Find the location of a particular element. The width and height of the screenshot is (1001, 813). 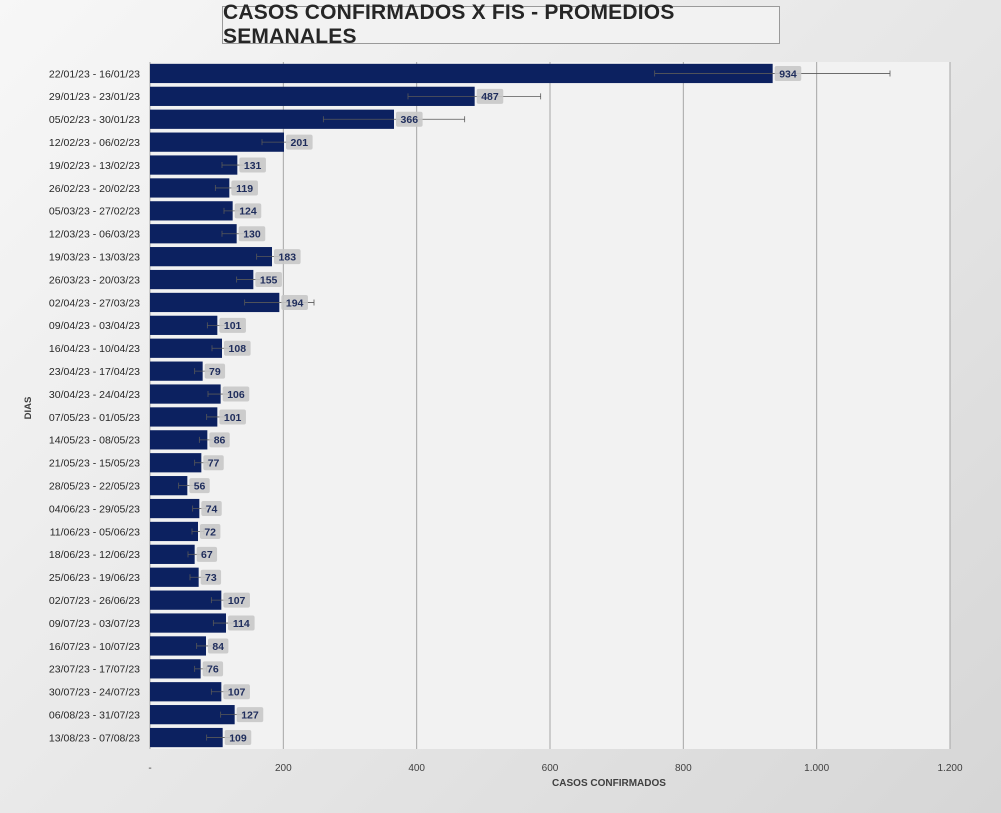

data-label: 108 is located at coordinates (238, 349).